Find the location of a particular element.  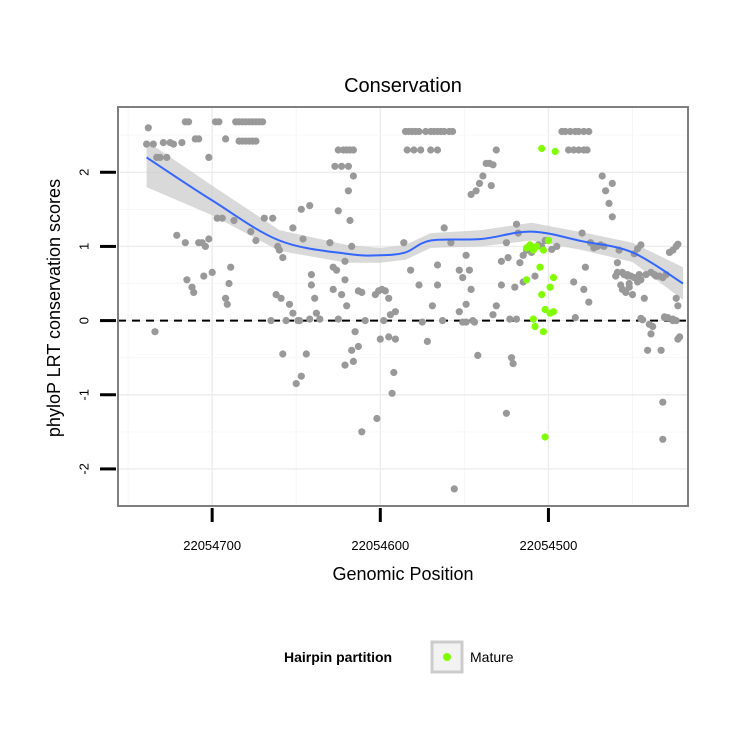

x-tick-label: 22054600 is located at coordinates (380, 545).